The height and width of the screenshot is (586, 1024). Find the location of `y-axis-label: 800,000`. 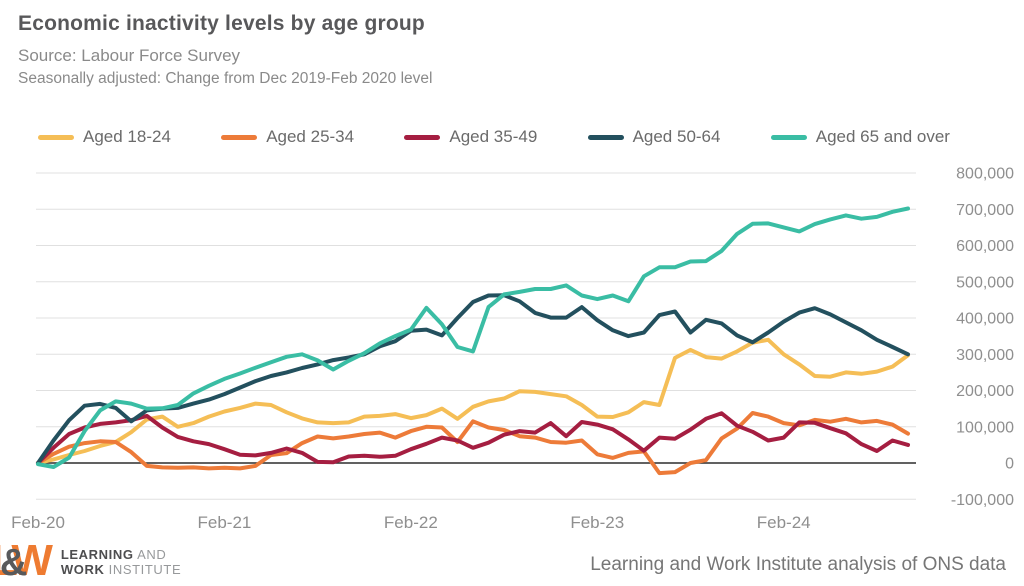

y-axis-label: 800,000 is located at coordinates (985, 174).